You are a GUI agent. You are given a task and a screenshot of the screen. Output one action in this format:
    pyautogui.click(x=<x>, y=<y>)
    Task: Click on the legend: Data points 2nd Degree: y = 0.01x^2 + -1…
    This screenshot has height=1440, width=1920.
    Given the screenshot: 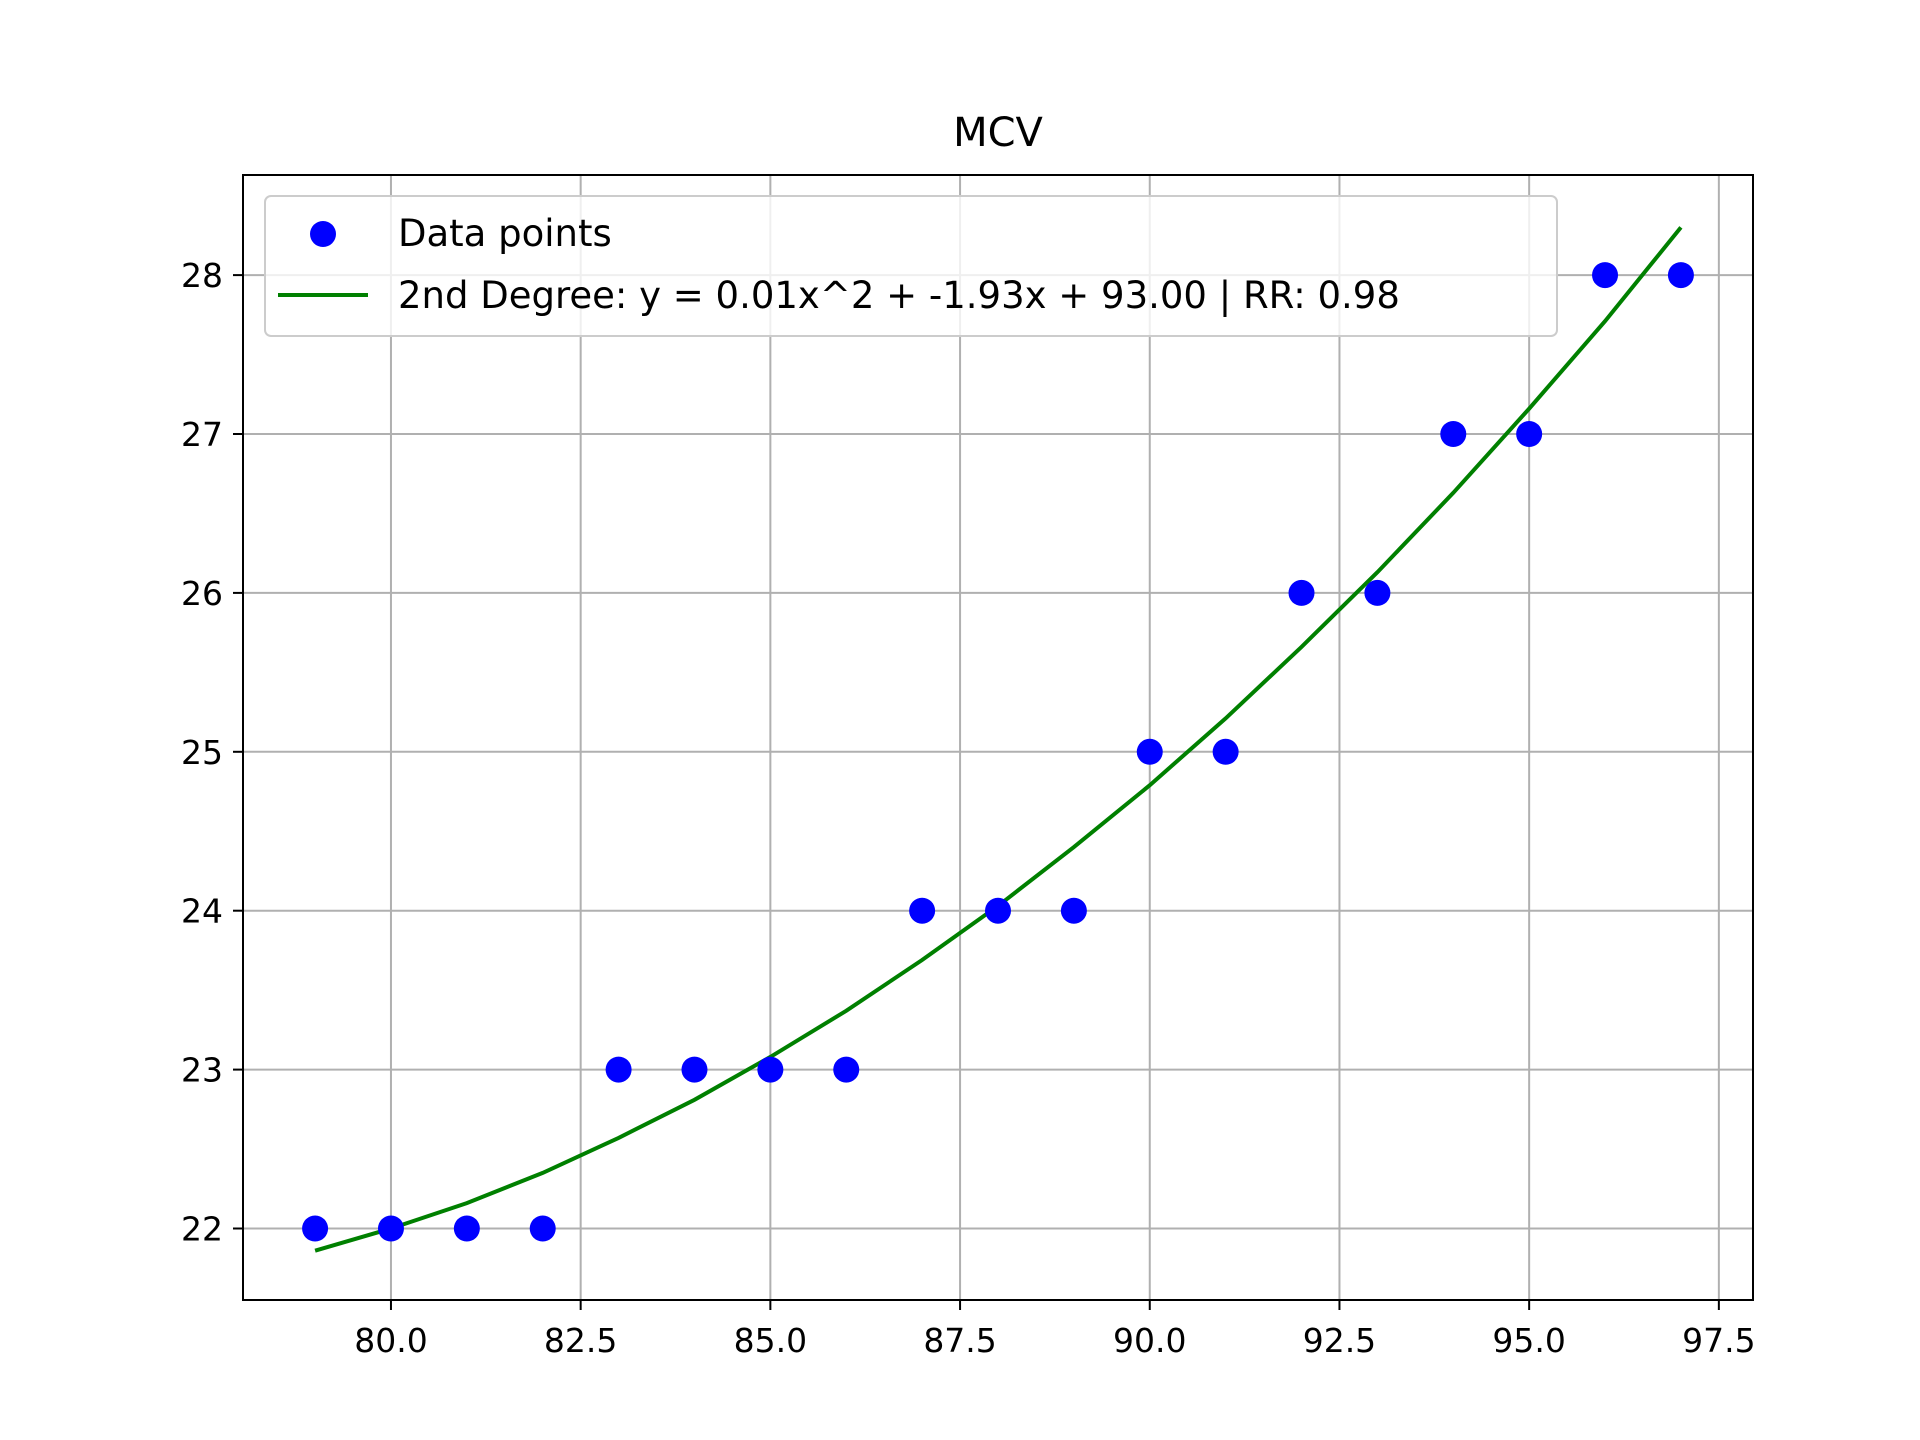 What is the action you would take?
    pyautogui.click(x=911, y=266)
    